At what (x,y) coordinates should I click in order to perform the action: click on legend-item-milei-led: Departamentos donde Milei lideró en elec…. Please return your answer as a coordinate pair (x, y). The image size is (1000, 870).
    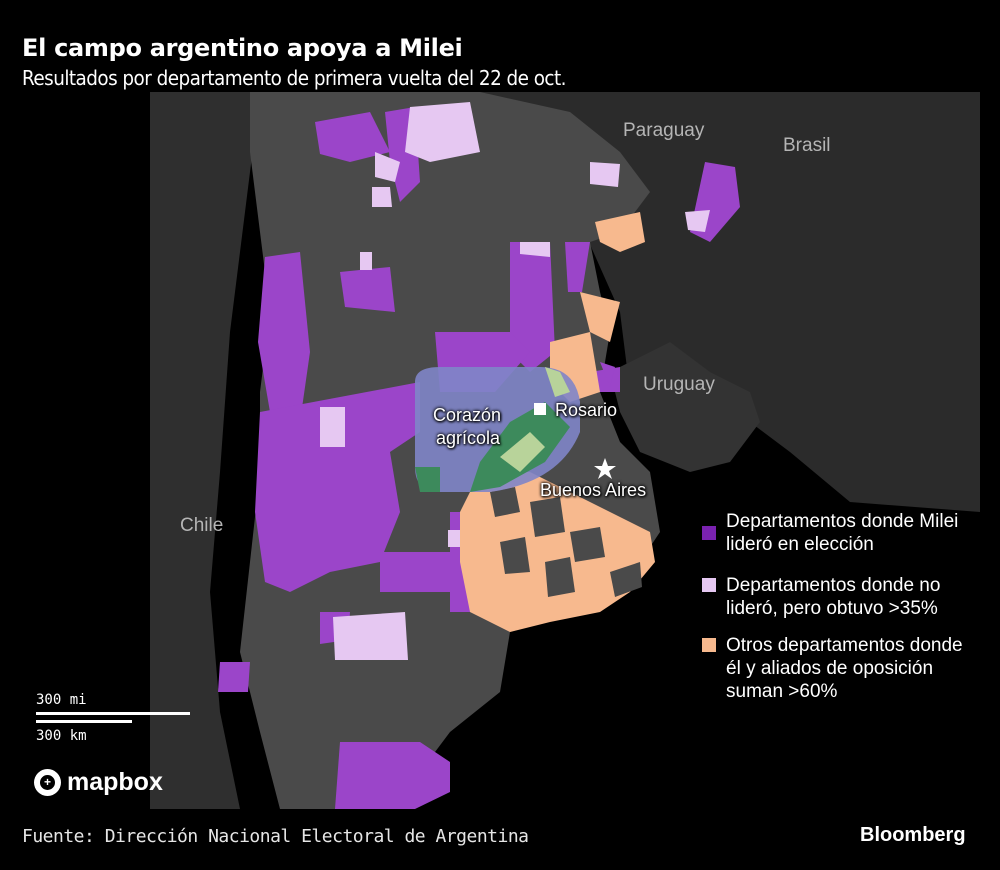
    Looking at the image, I should click on (840, 533).